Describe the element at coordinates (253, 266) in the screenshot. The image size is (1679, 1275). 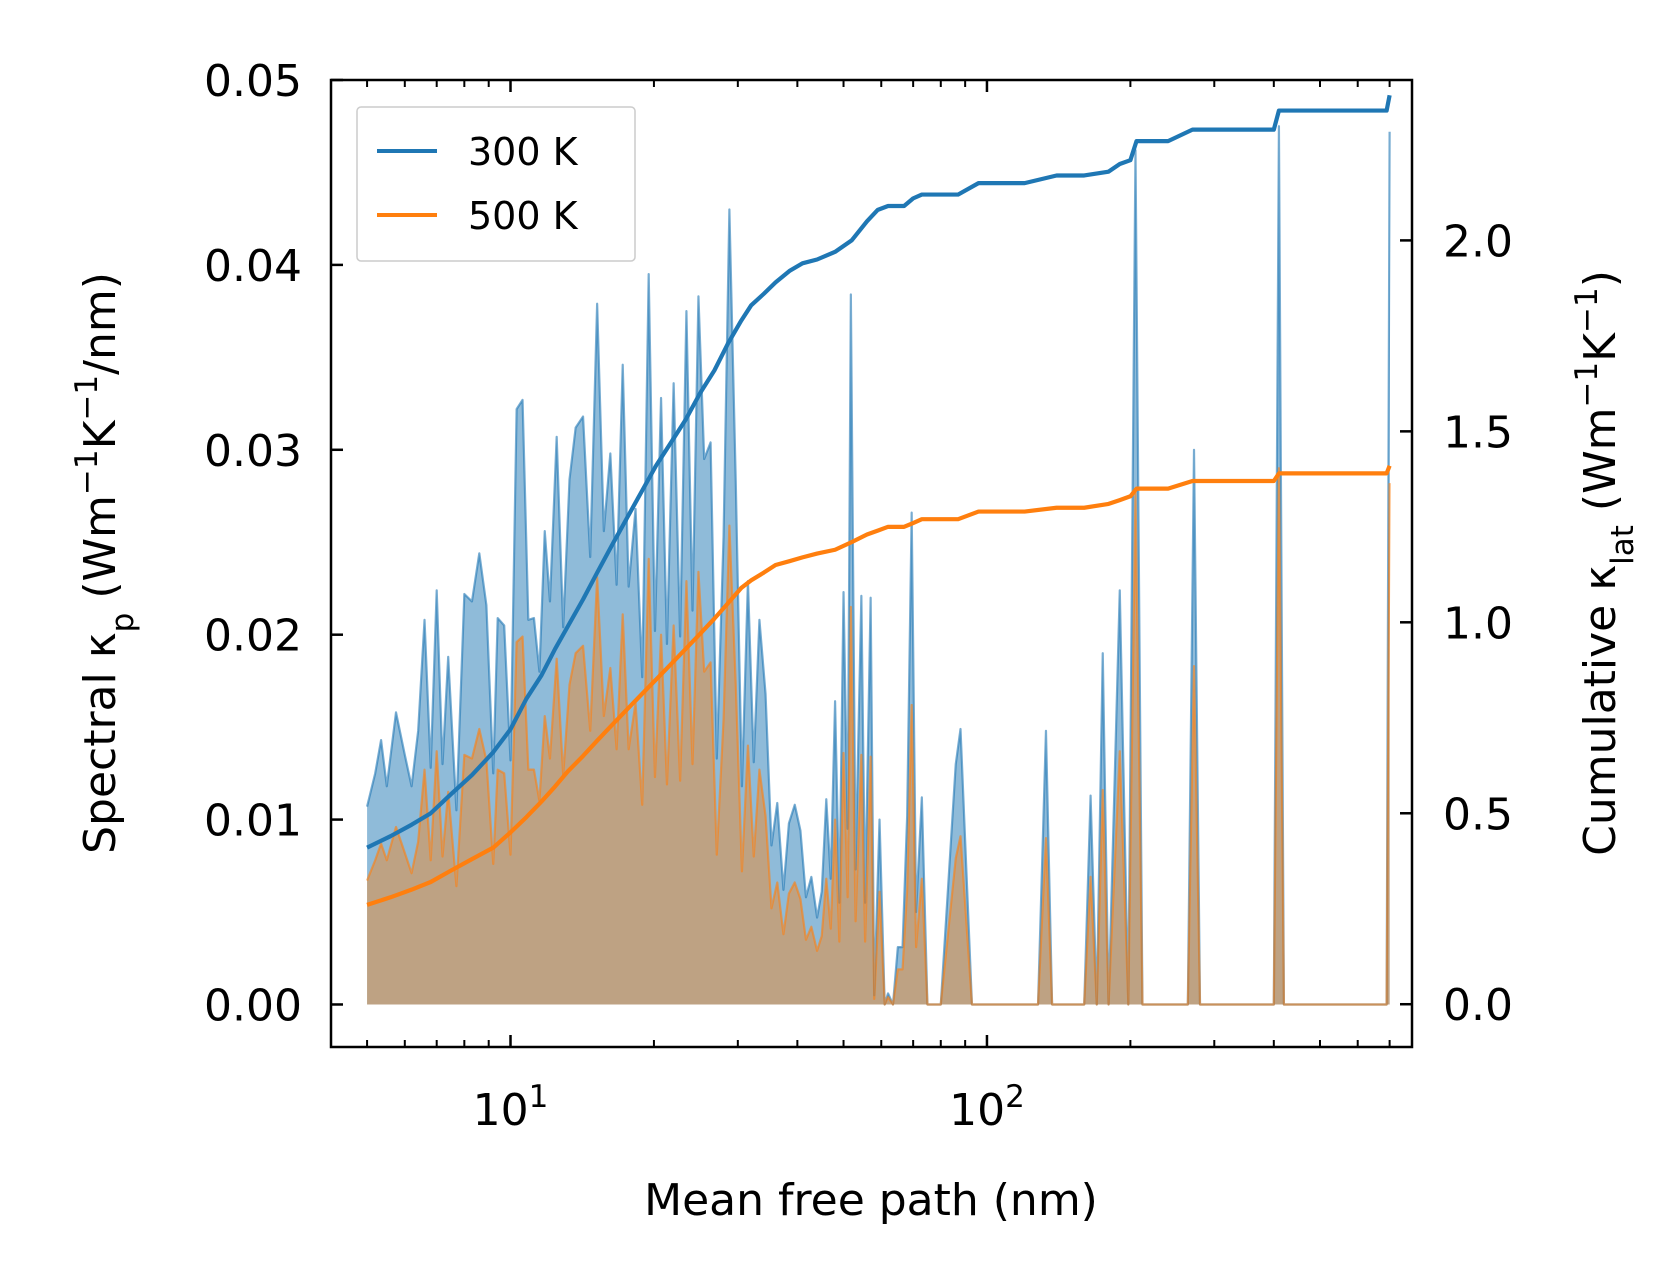
I see `left-tick-label: 0.04` at that location.